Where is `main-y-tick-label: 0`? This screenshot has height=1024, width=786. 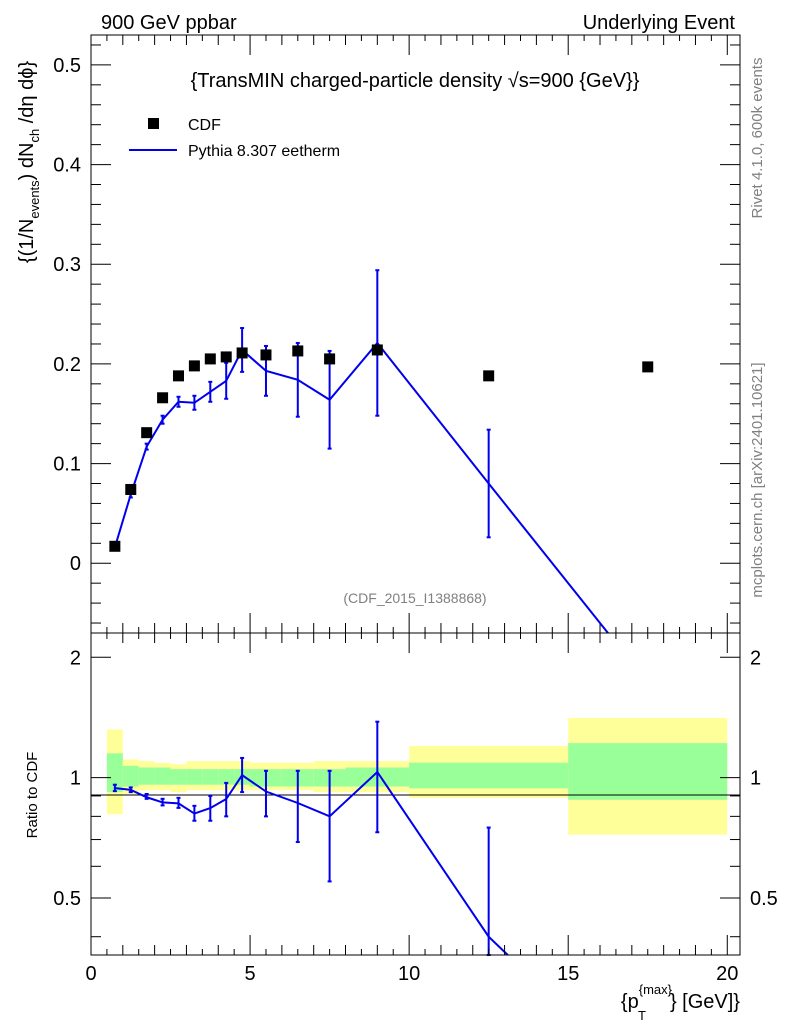 main-y-tick-label: 0 is located at coordinates (75, 564).